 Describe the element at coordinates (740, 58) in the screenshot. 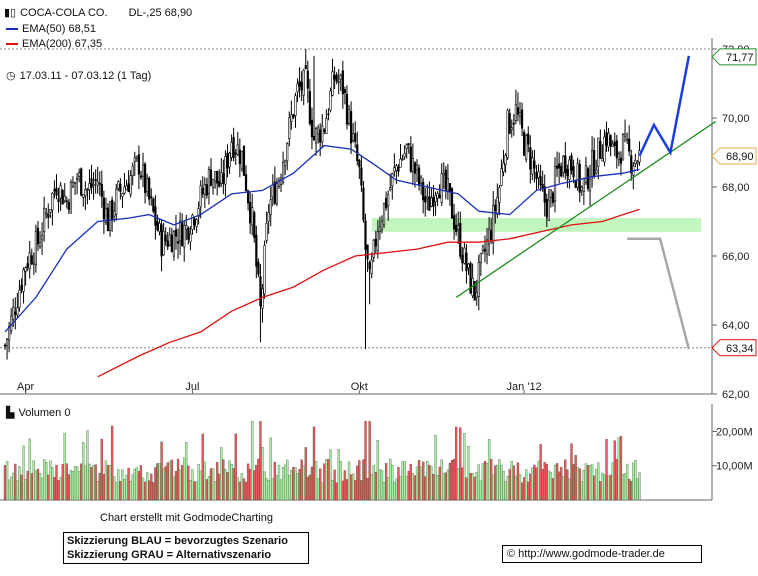

I see `price-tag-label: 71,77` at that location.